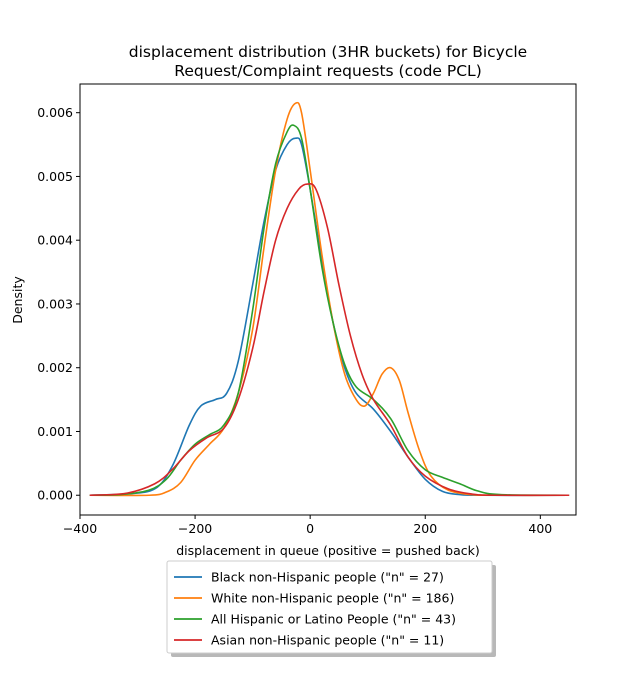 The height and width of the screenshot is (700, 640). I want to click on y-axis-ticks: 0.000 0.001 0.002 0.003 0.004 0.005 0.006, so click(58, 304).